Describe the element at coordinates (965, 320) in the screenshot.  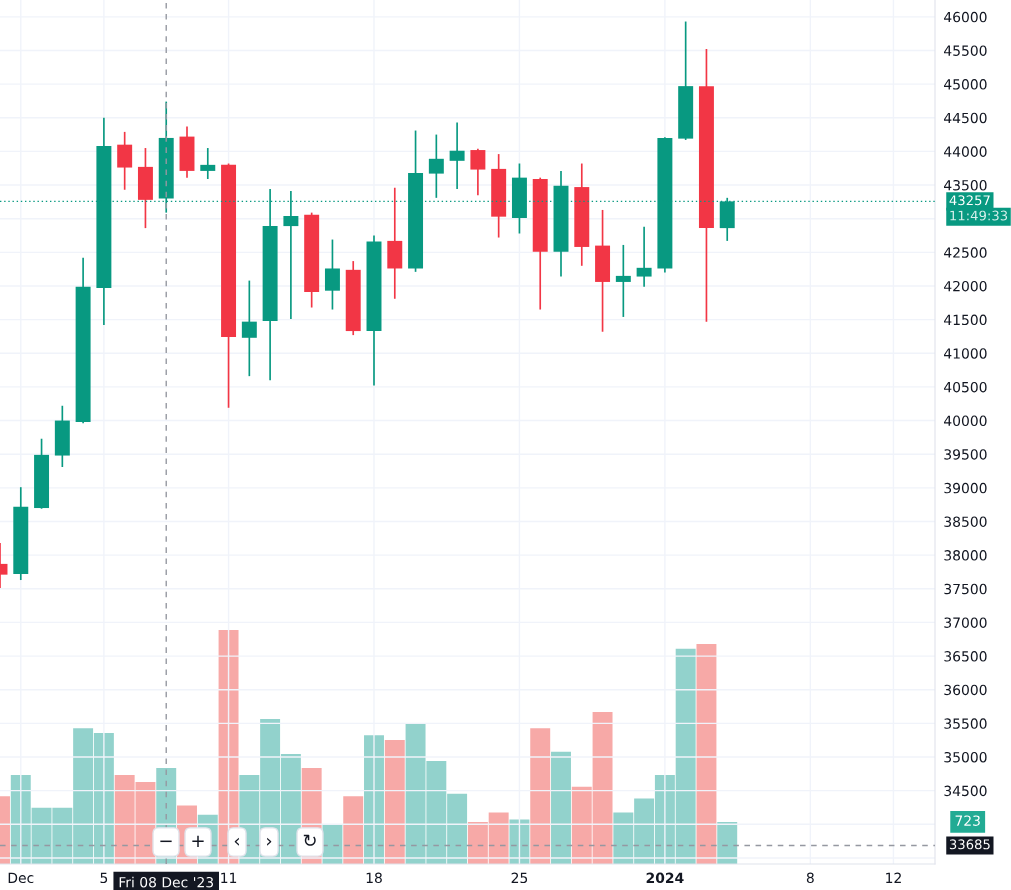
I see `y-tick-label: 41500` at that location.